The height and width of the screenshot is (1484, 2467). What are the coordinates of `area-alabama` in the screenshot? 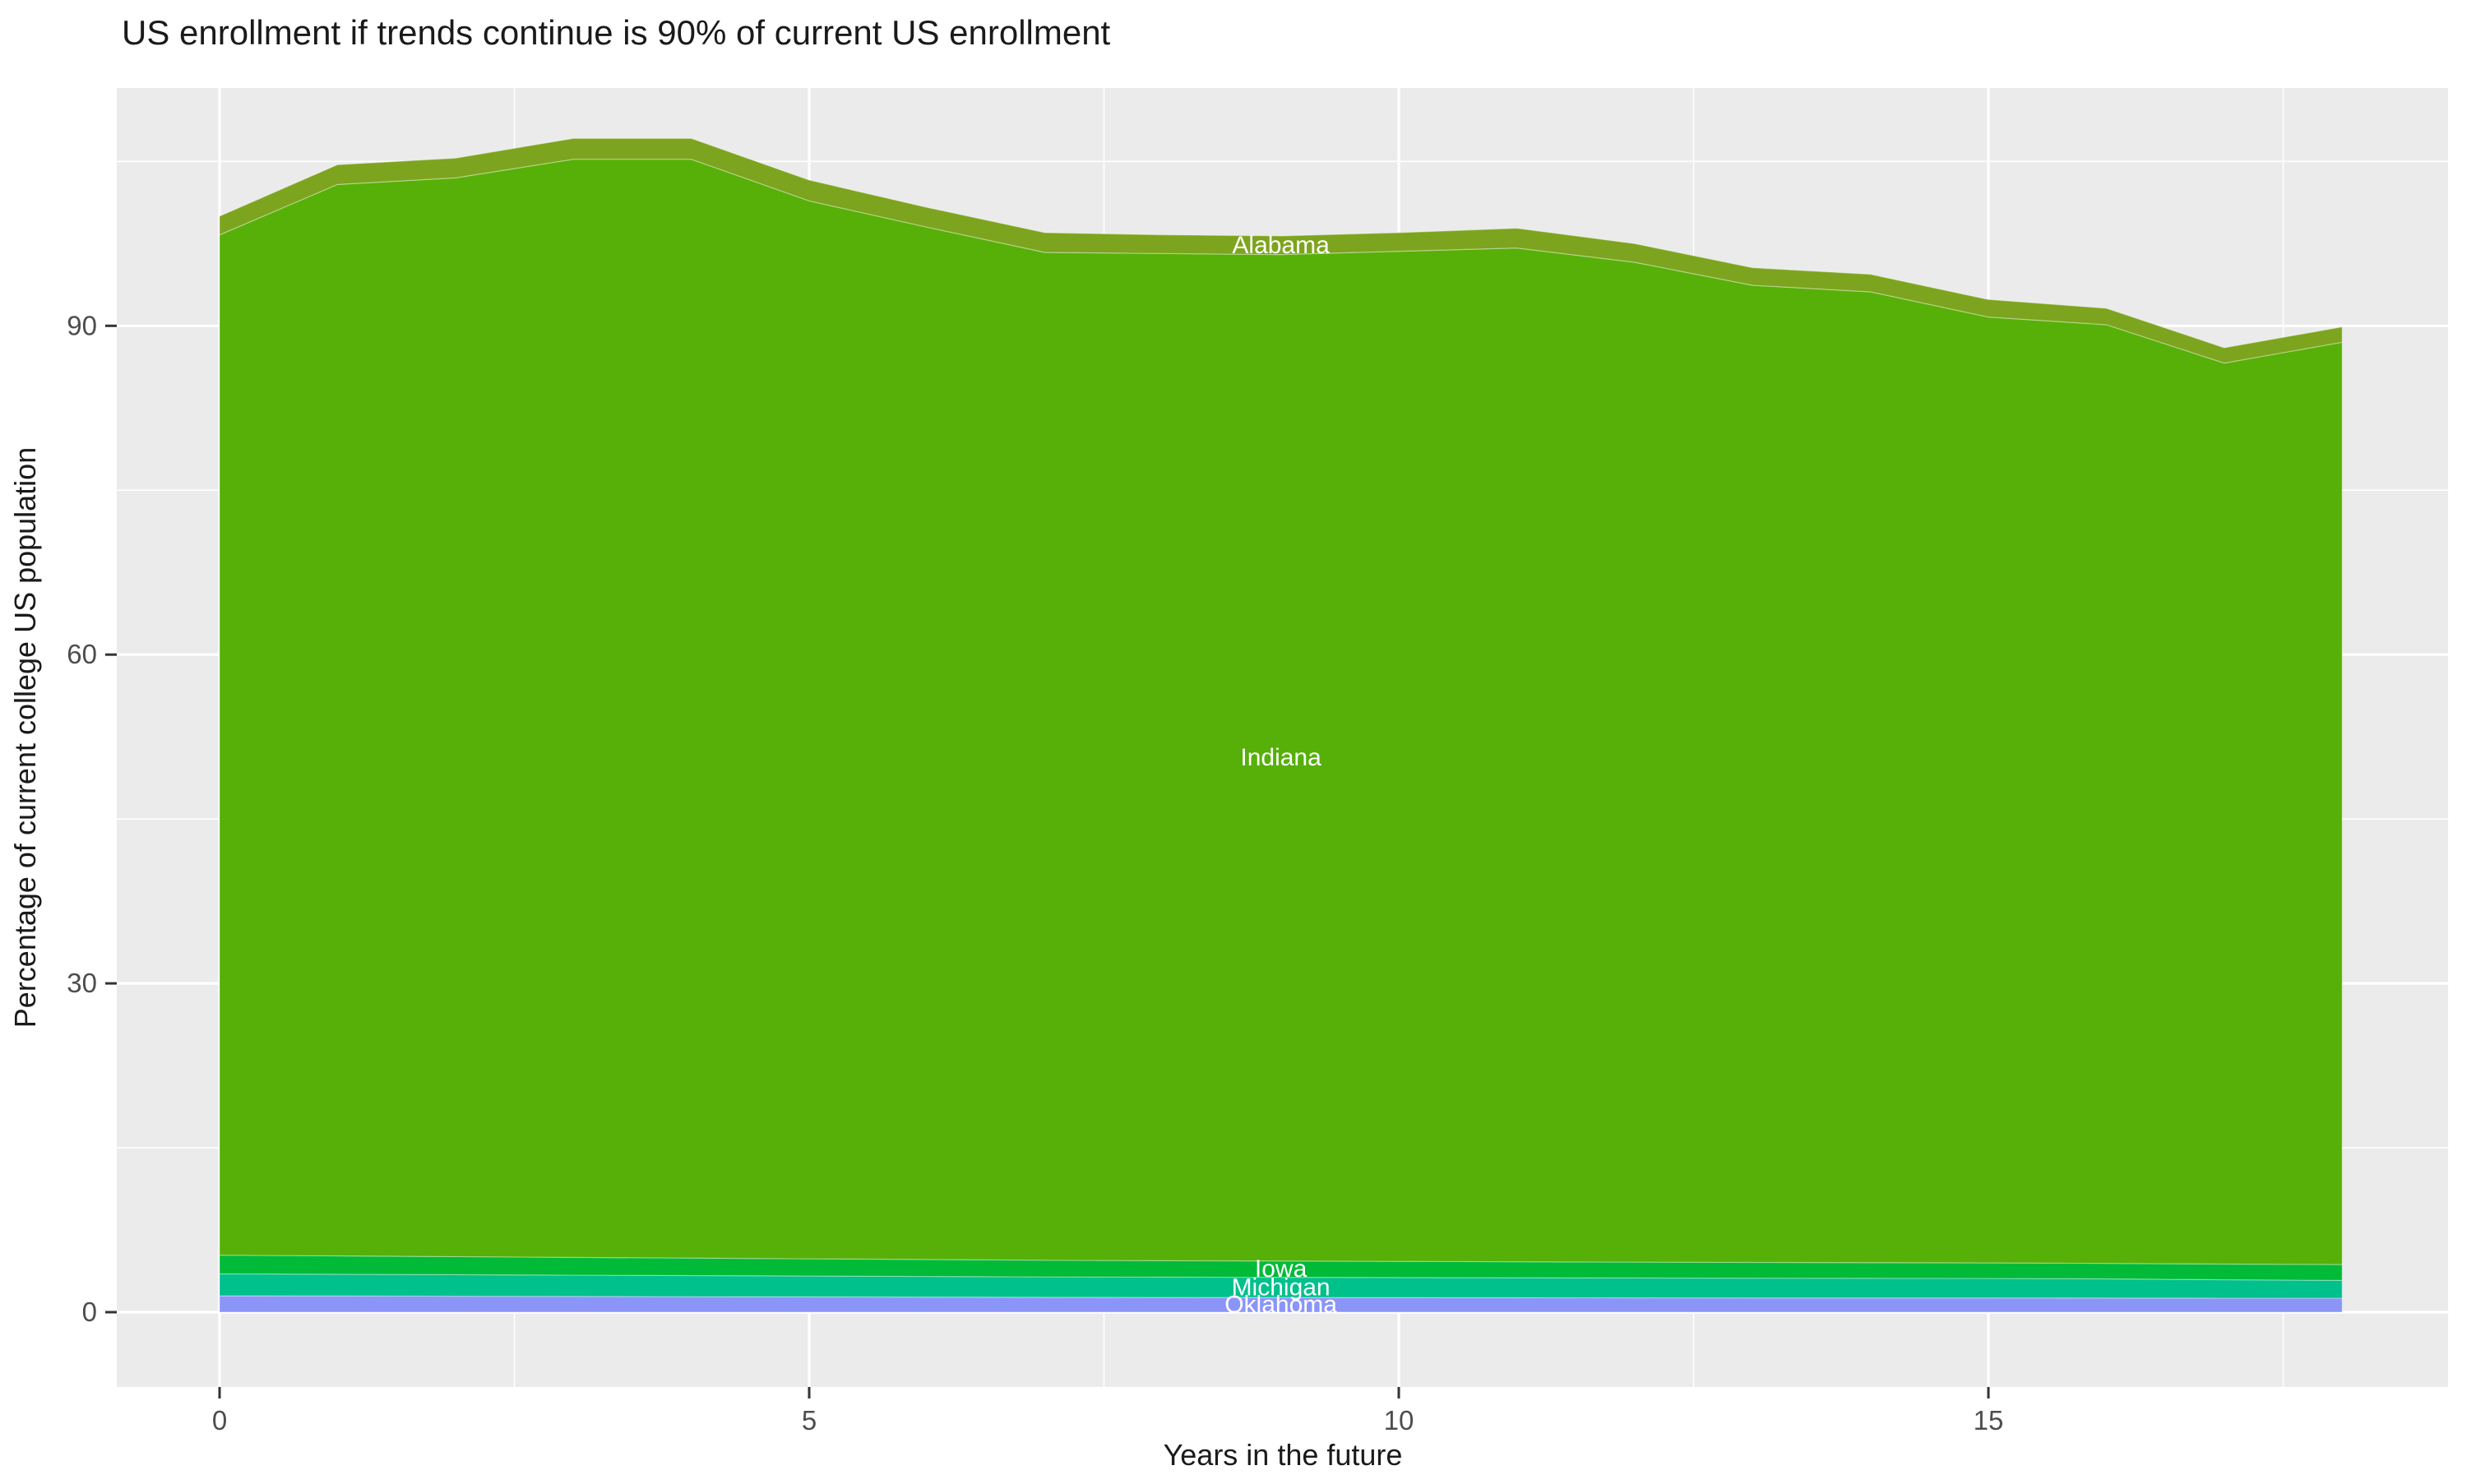 It's located at (1281, 251).